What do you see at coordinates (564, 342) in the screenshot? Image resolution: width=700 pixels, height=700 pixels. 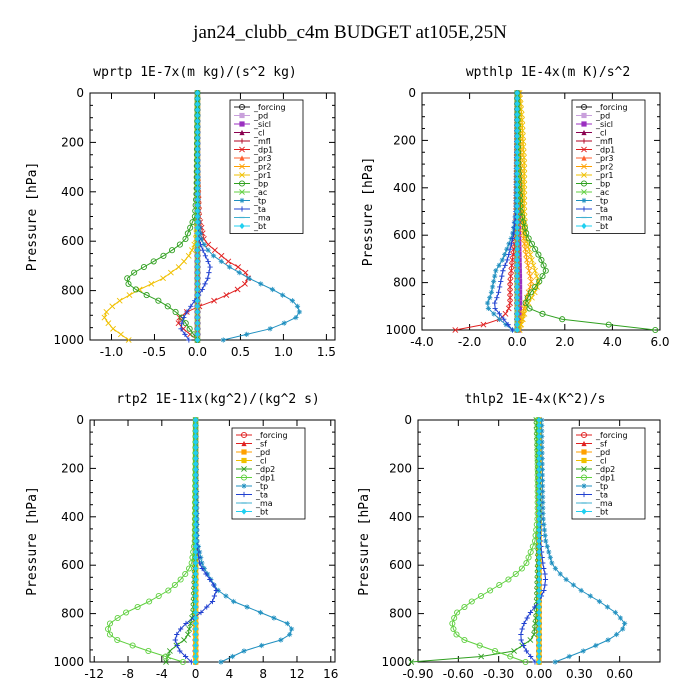 I see `x-tick-label: 2.0` at bounding box center [564, 342].